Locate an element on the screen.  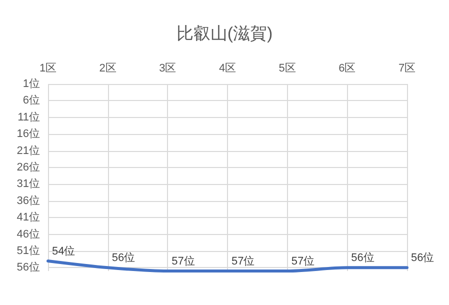
y-tick-label: 36位 is located at coordinates (28, 200).